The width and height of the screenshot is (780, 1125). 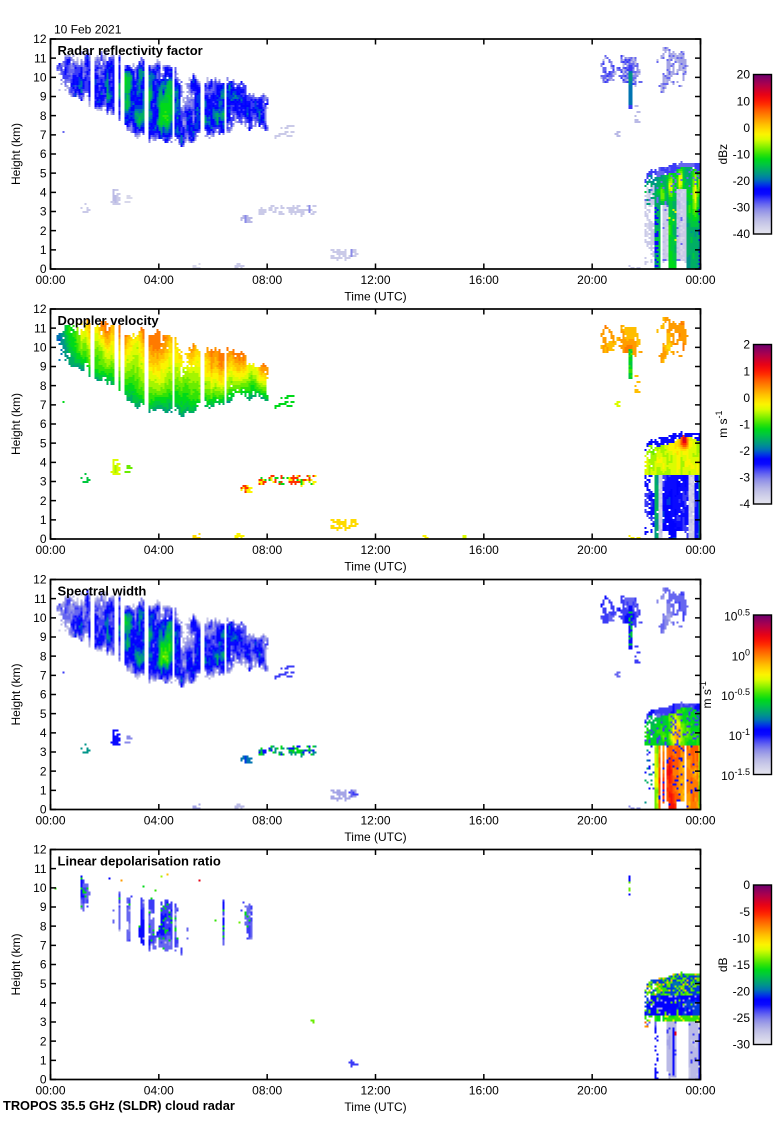 What do you see at coordinates (742, 965) in the screenshot?
I see `svg-text: -15` at bounding box center [742, 965].